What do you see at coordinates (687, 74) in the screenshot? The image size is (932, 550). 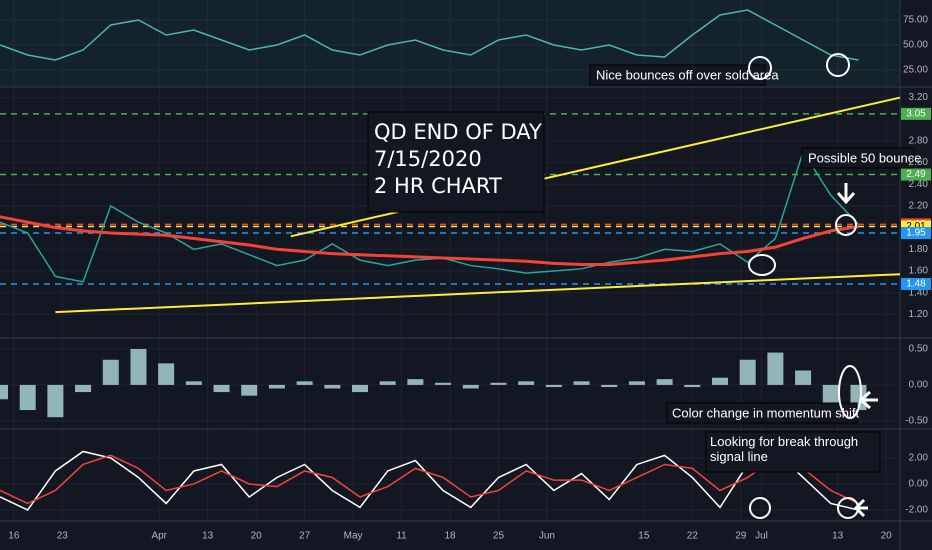 I see `note: Nice bounces off over sold area` at bounding box center [687, 74].